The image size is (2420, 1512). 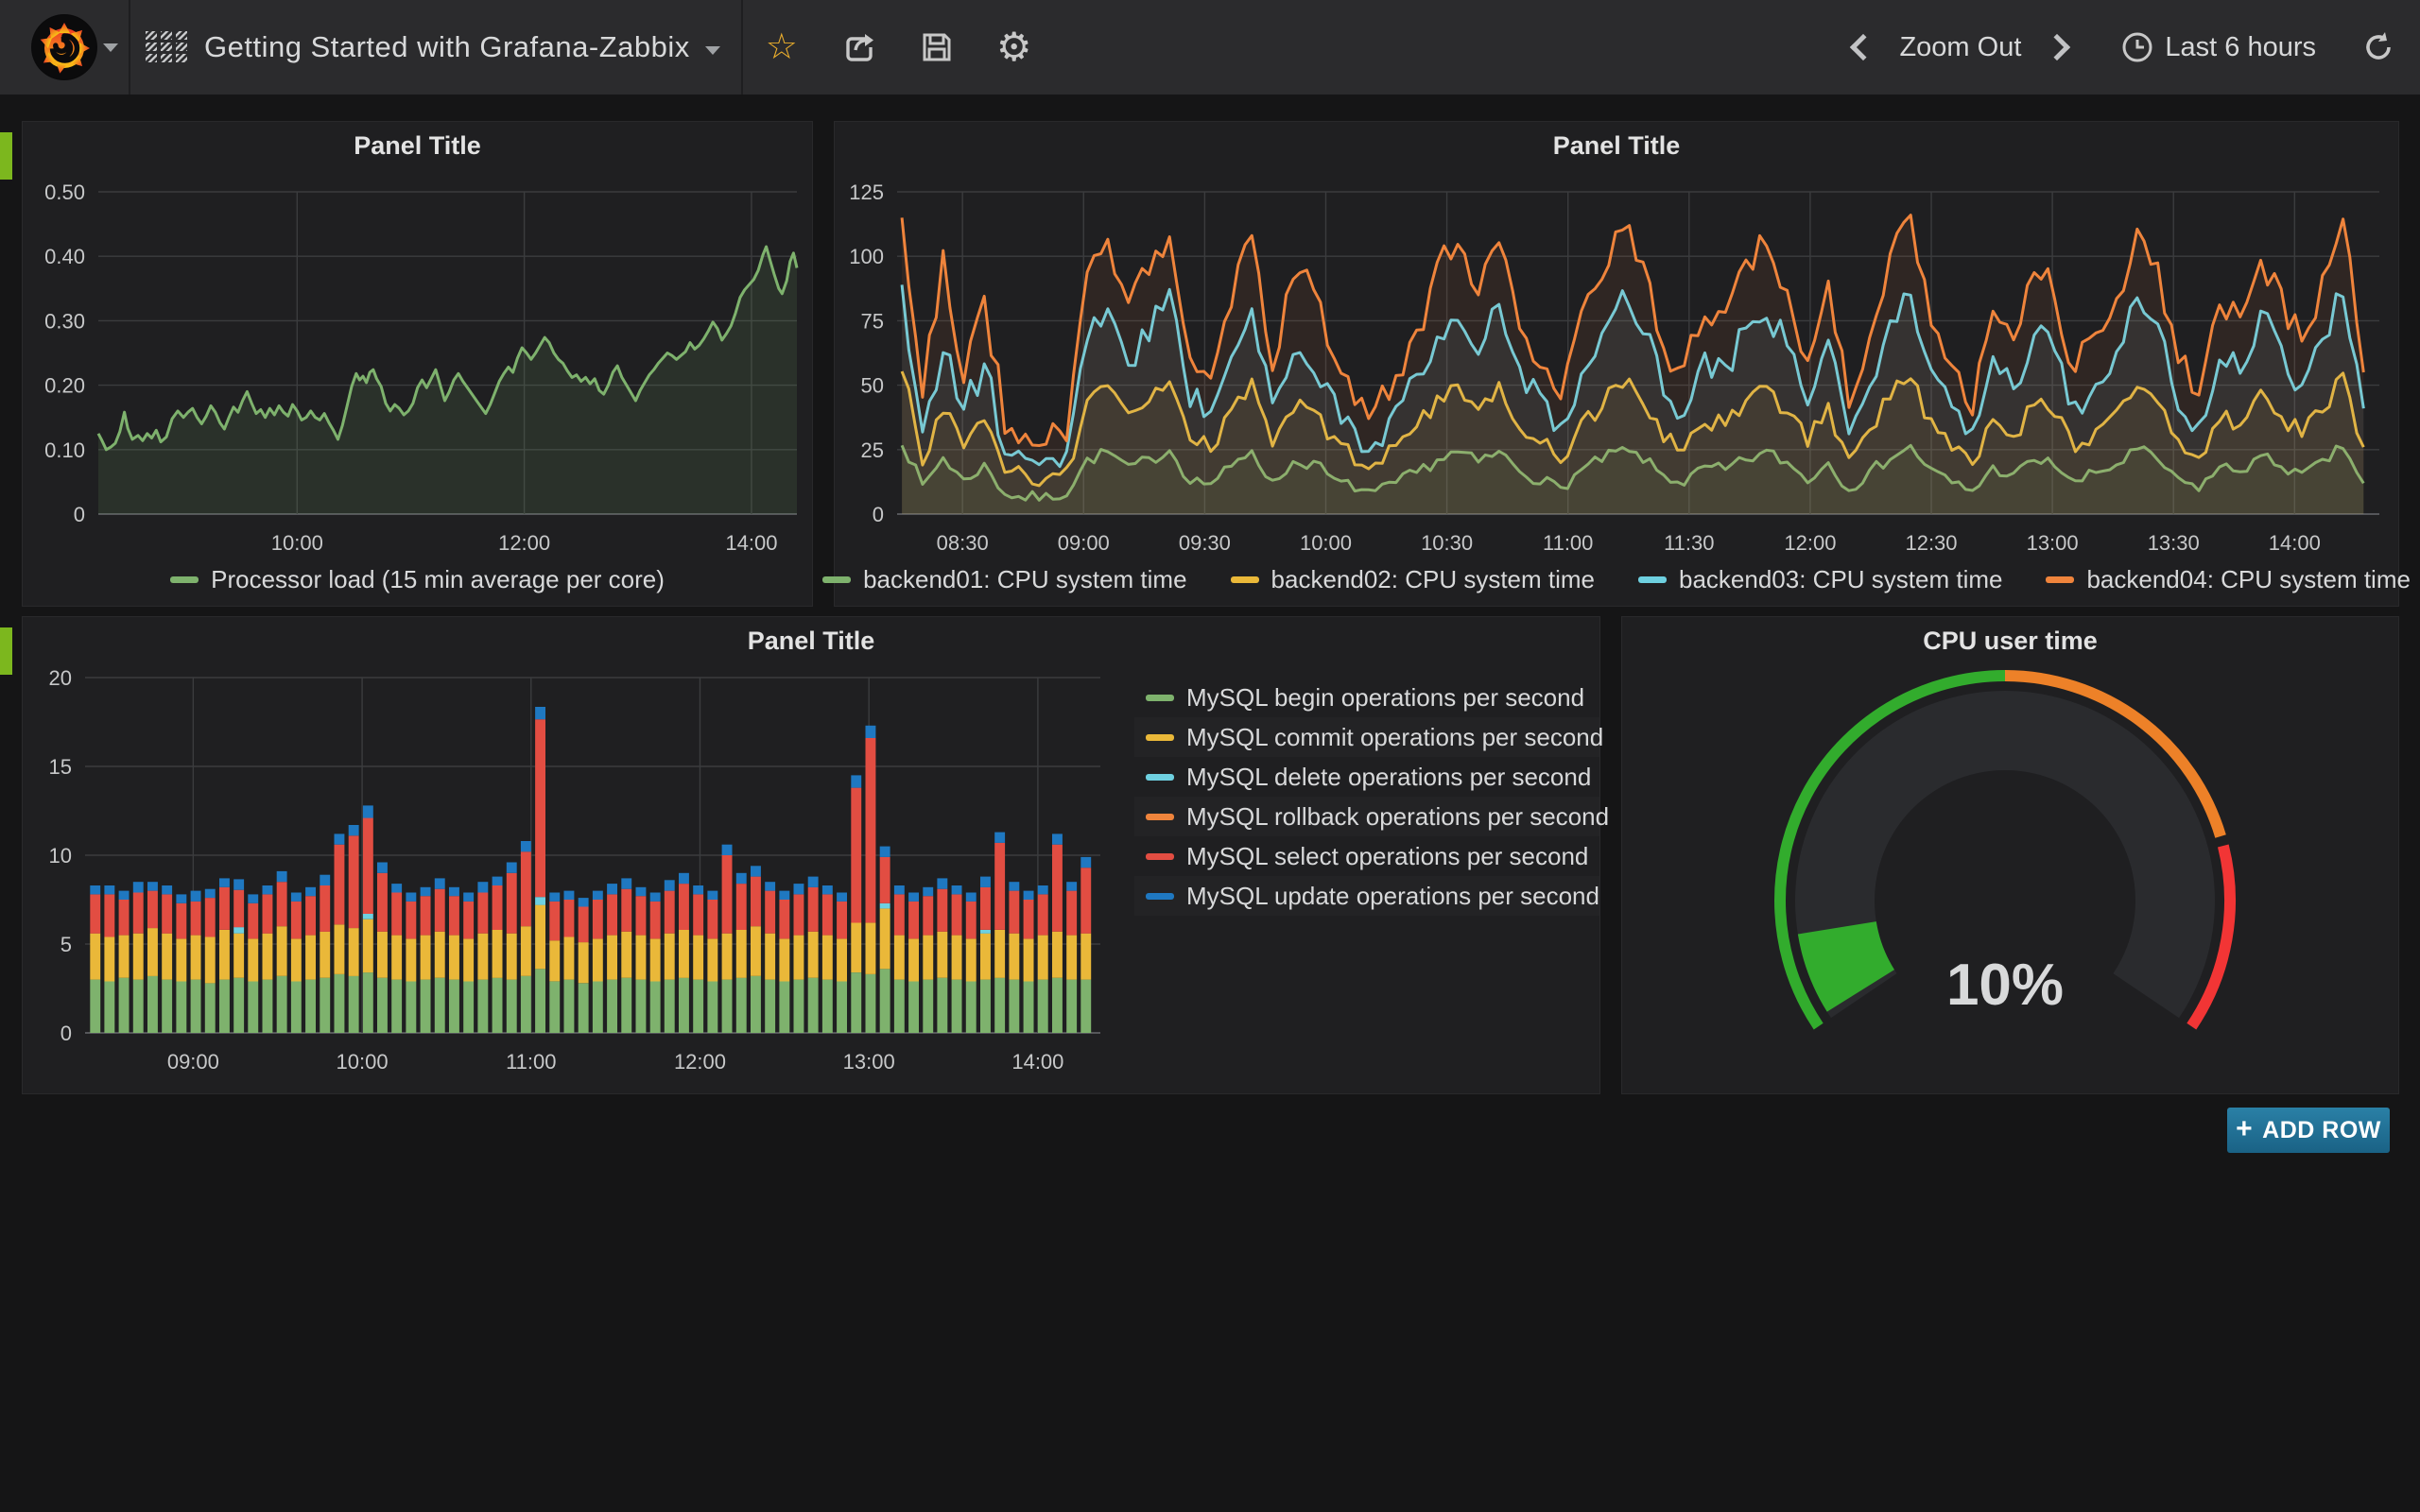 I want to click on plus-icon: +, so click(x=2245, y=1128).